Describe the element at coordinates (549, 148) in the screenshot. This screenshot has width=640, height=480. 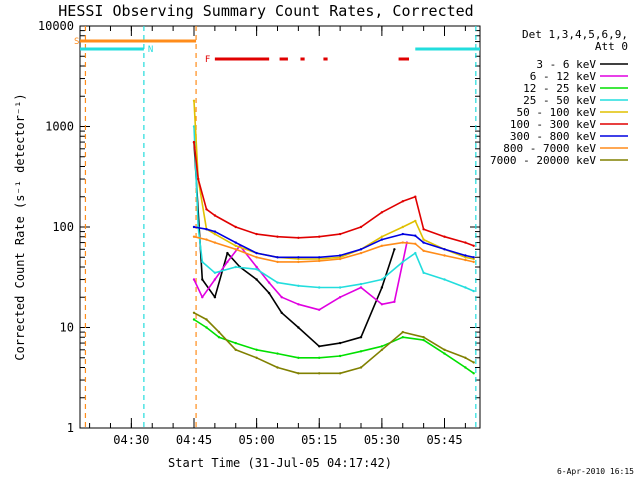
I see `legend-label: 800 - 7000 keV` at that location.